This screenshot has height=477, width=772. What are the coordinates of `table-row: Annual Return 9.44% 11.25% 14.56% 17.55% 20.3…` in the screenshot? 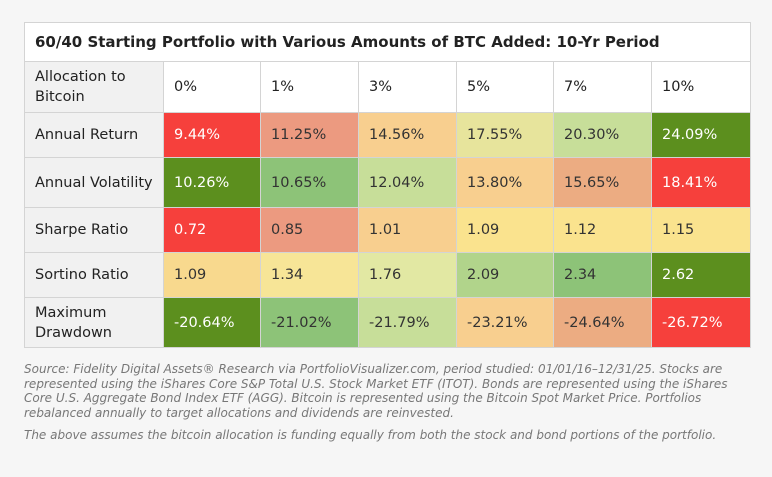 It's located at (388, 135).